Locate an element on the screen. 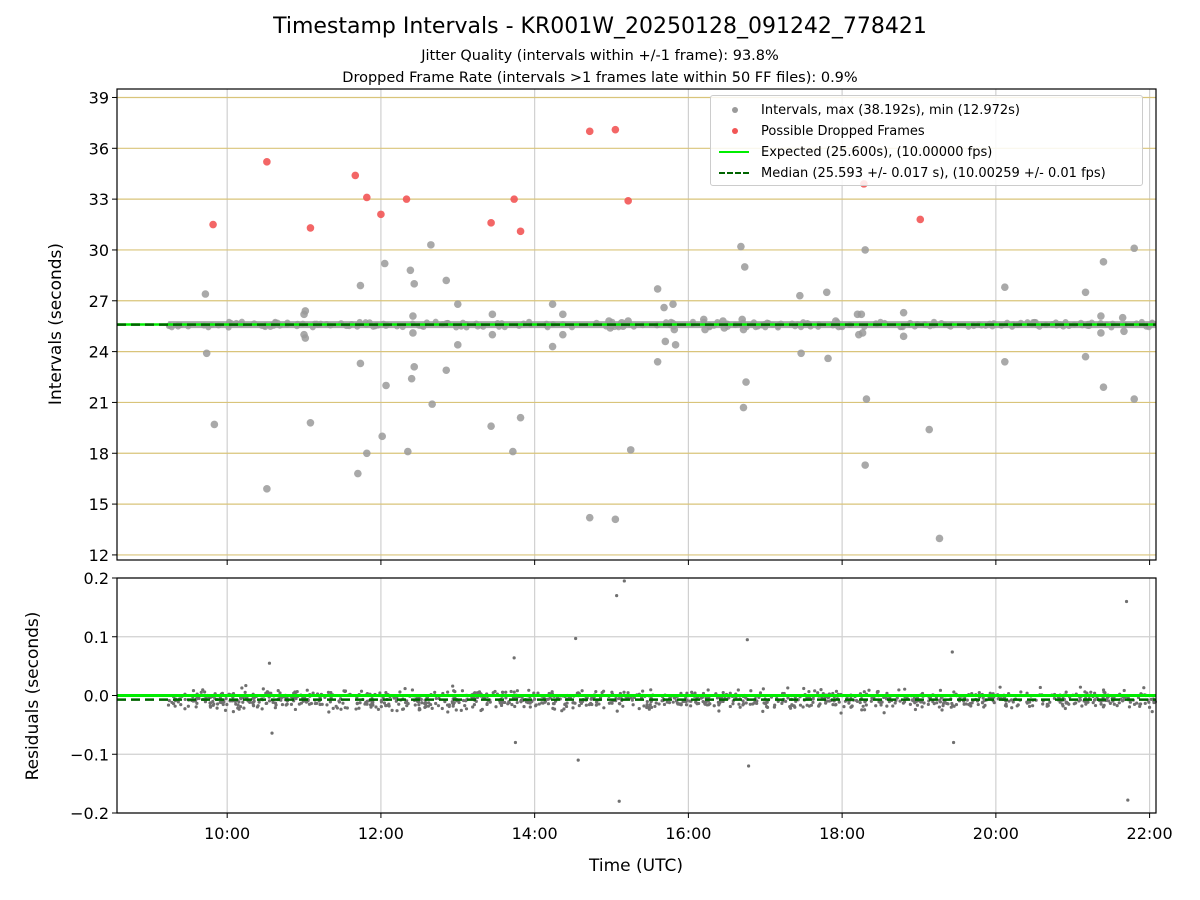 This screenshot has height=900, width=1200. legend-line-median is located at coordinates (734, 173).